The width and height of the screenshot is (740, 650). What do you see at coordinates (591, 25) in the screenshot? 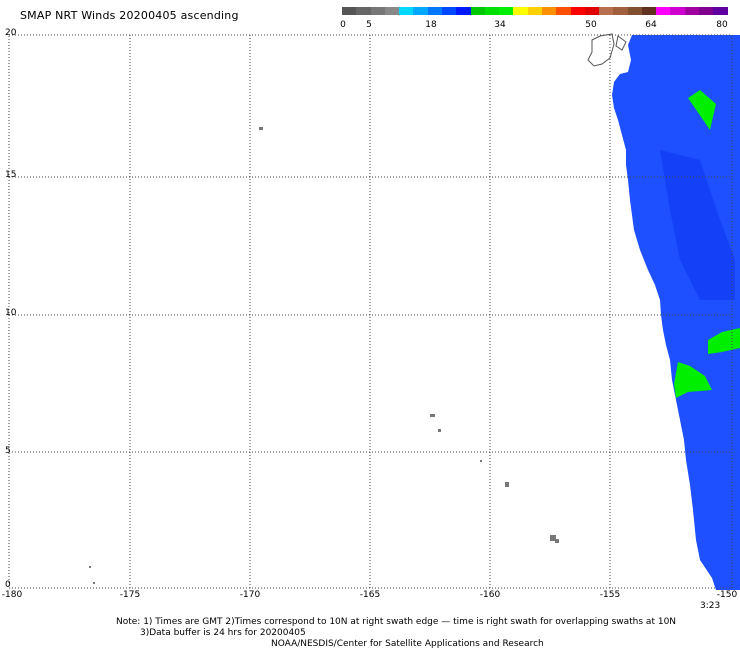
I see `colorbar-label: 50` at bounding box center [591, 25].